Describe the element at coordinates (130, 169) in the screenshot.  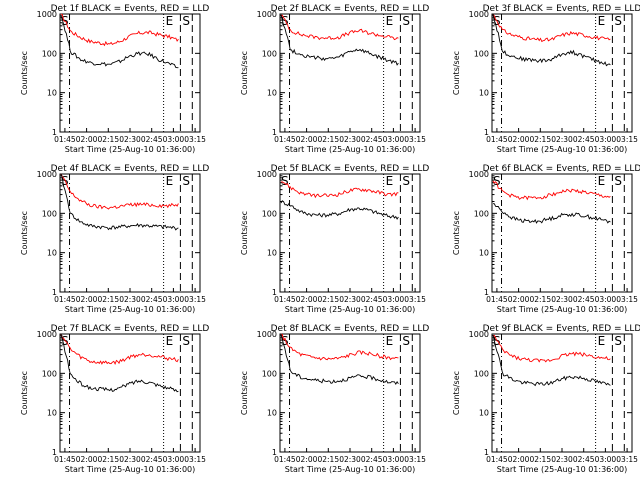
I see `chart-title: Det 4f BLACK = Events, RED = LLD` at that location.